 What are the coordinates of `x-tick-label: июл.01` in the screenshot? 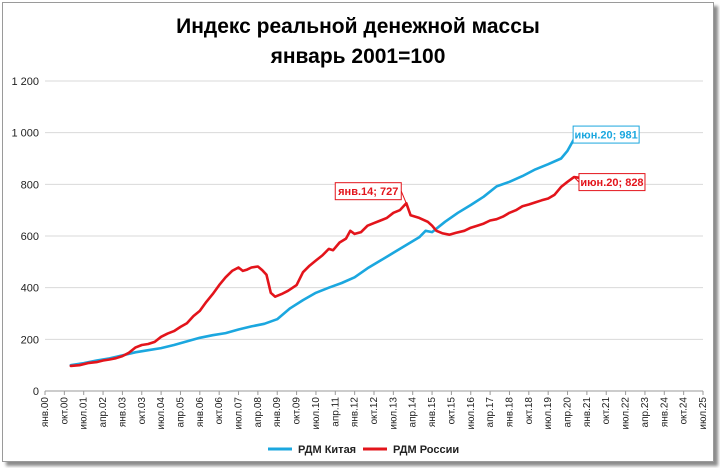 It's located at (84, 413).